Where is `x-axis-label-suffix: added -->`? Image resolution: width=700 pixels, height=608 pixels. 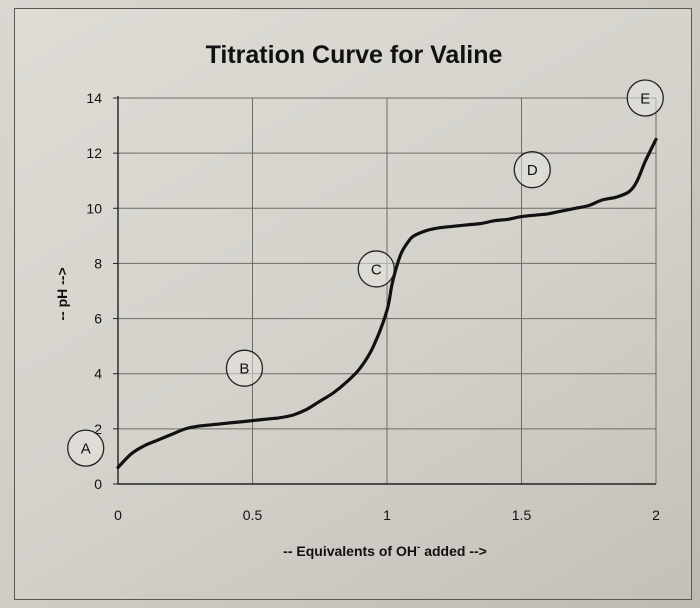 x-axis-label-suffix: added --> is located at coordinates (453, 551).